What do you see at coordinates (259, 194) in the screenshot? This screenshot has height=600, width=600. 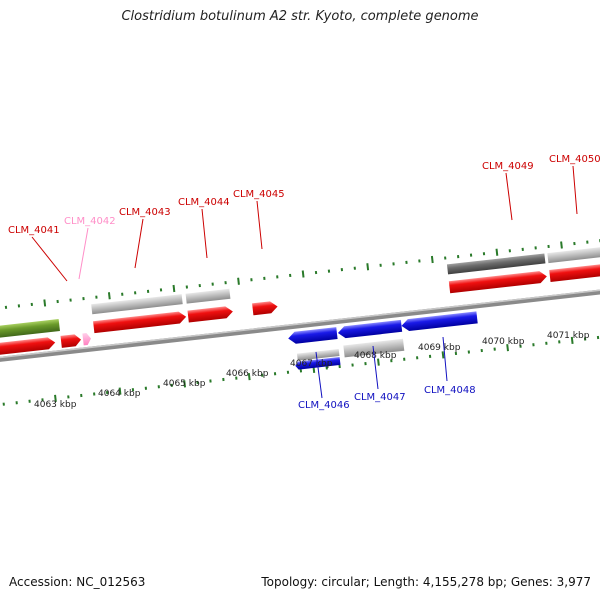 I see `gene-label: CLM_4045` at bounding box center [259, 194].